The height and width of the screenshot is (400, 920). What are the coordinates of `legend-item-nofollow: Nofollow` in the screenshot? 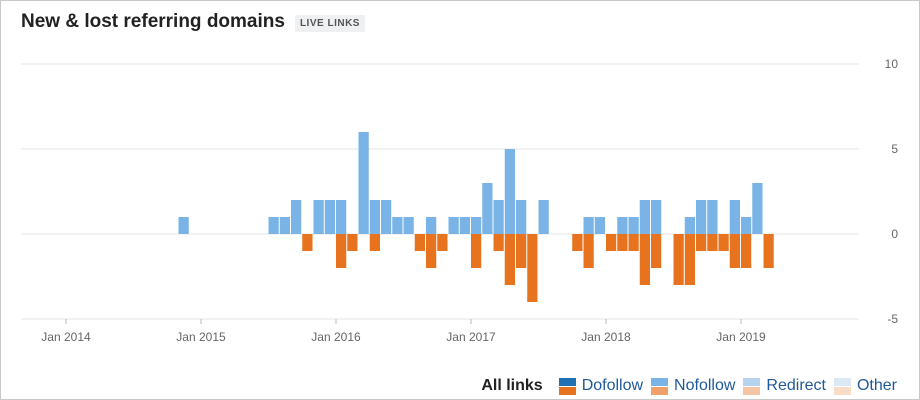 It's located at (693, 386).